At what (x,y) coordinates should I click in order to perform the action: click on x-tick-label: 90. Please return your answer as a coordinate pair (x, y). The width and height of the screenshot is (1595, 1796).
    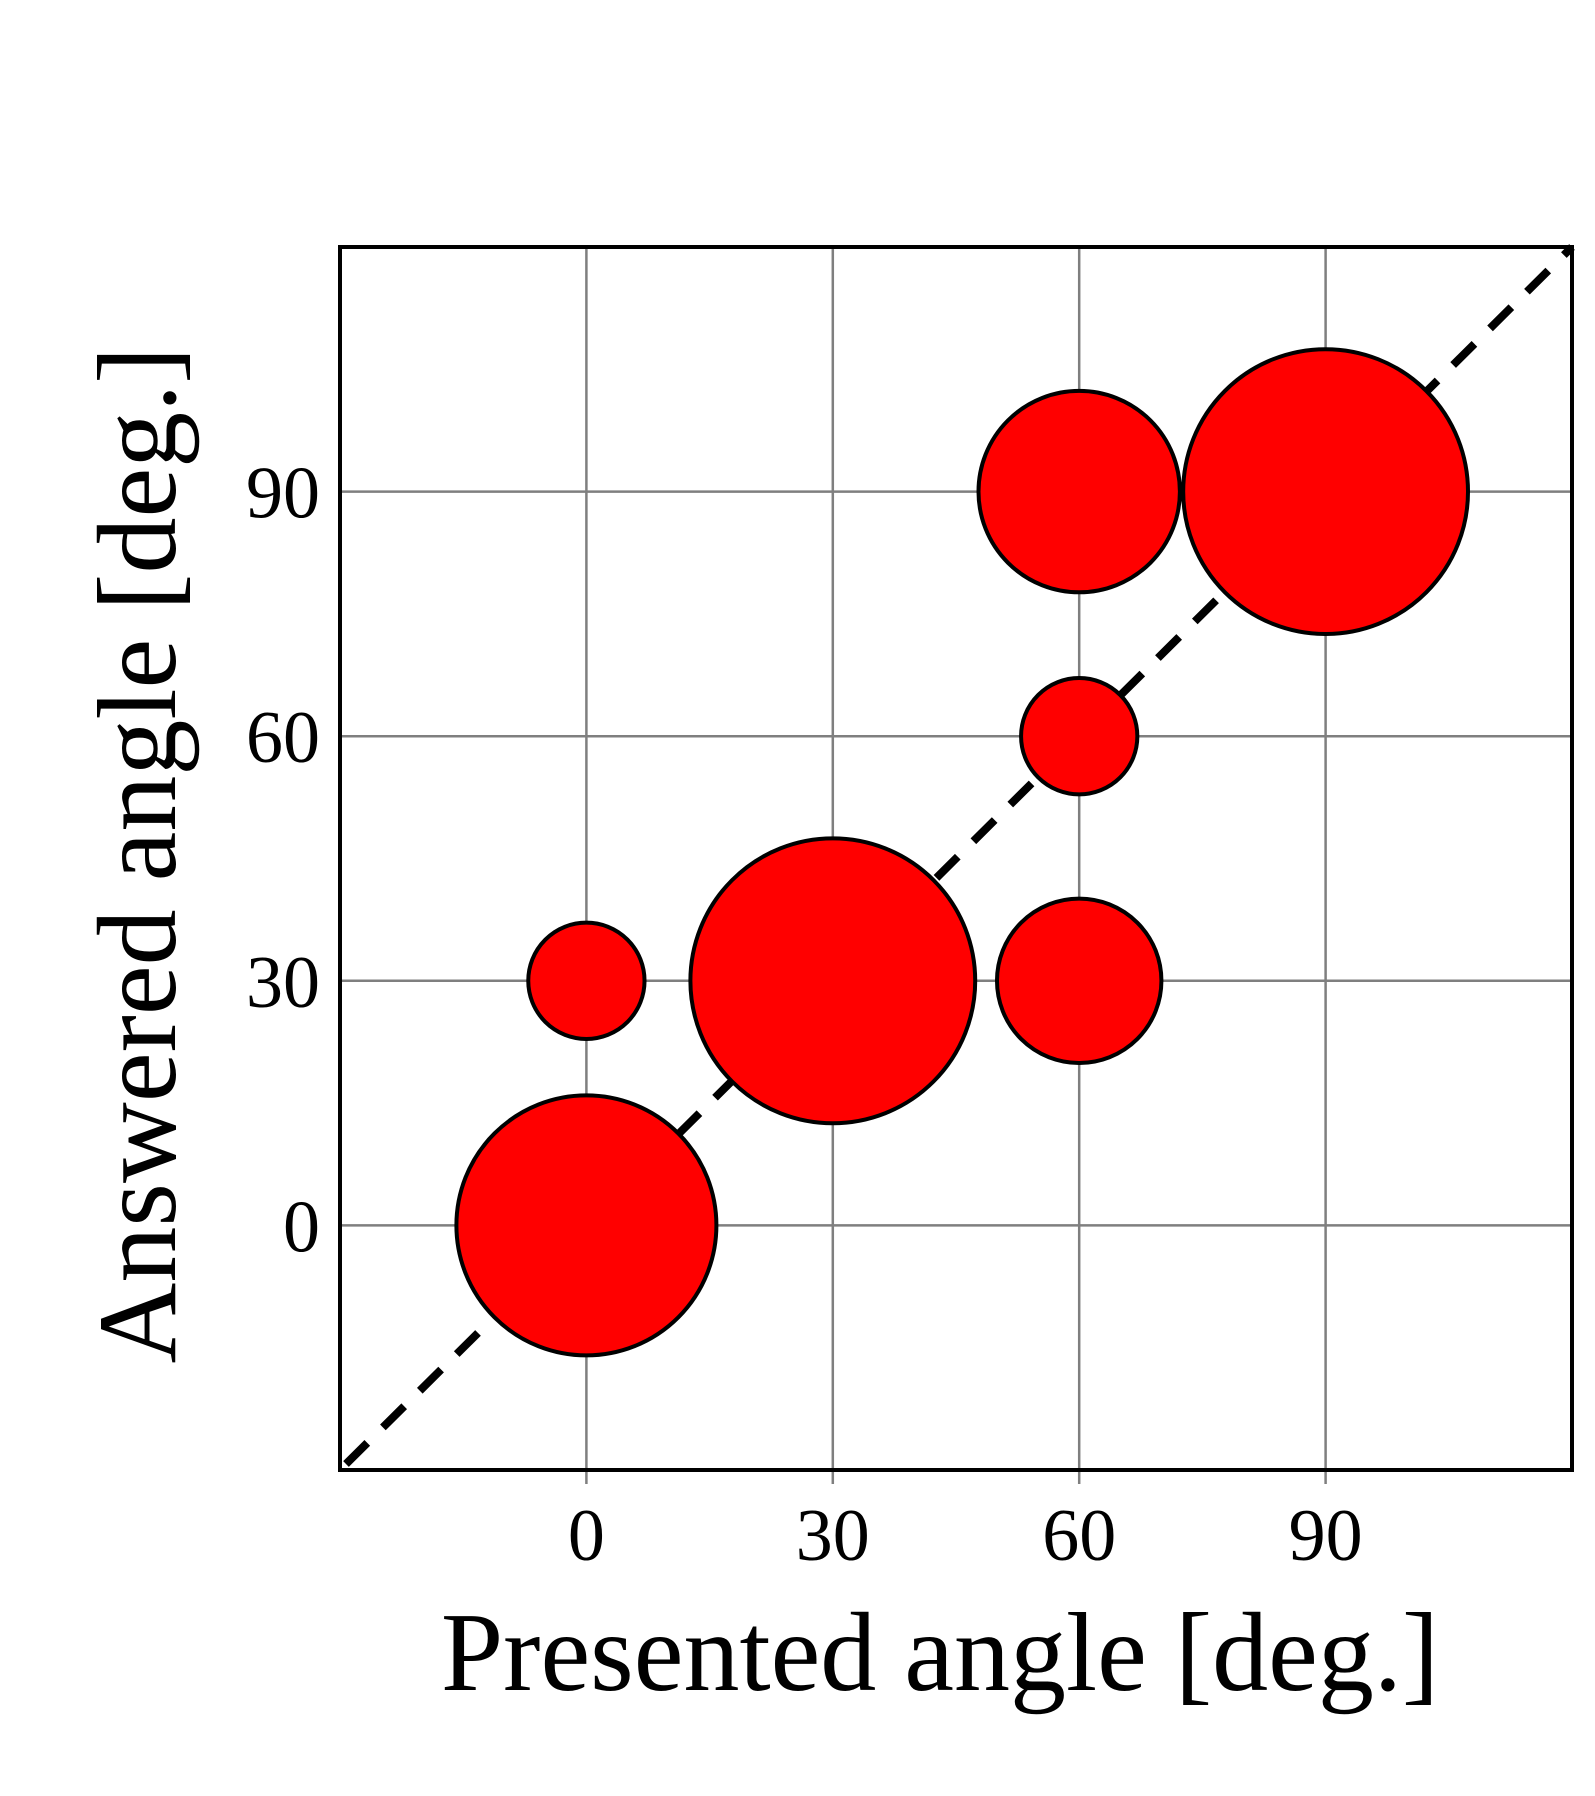
    Looking at the image, I should click on (1326, 1536).